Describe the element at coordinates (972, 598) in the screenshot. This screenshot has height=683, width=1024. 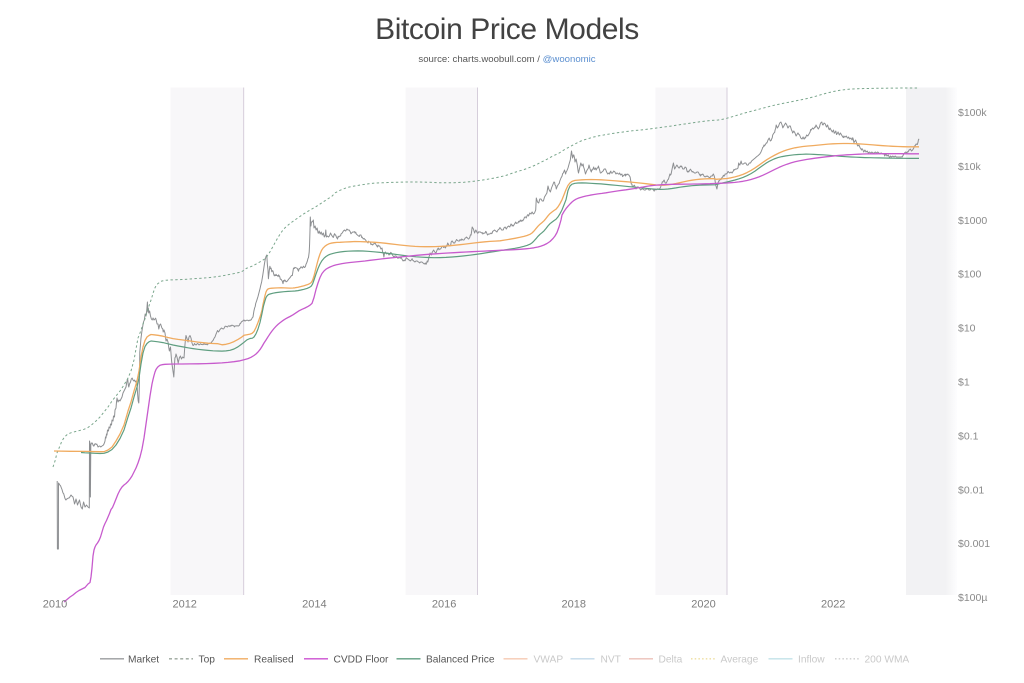
I see `svg-text: $100µ` at that location.